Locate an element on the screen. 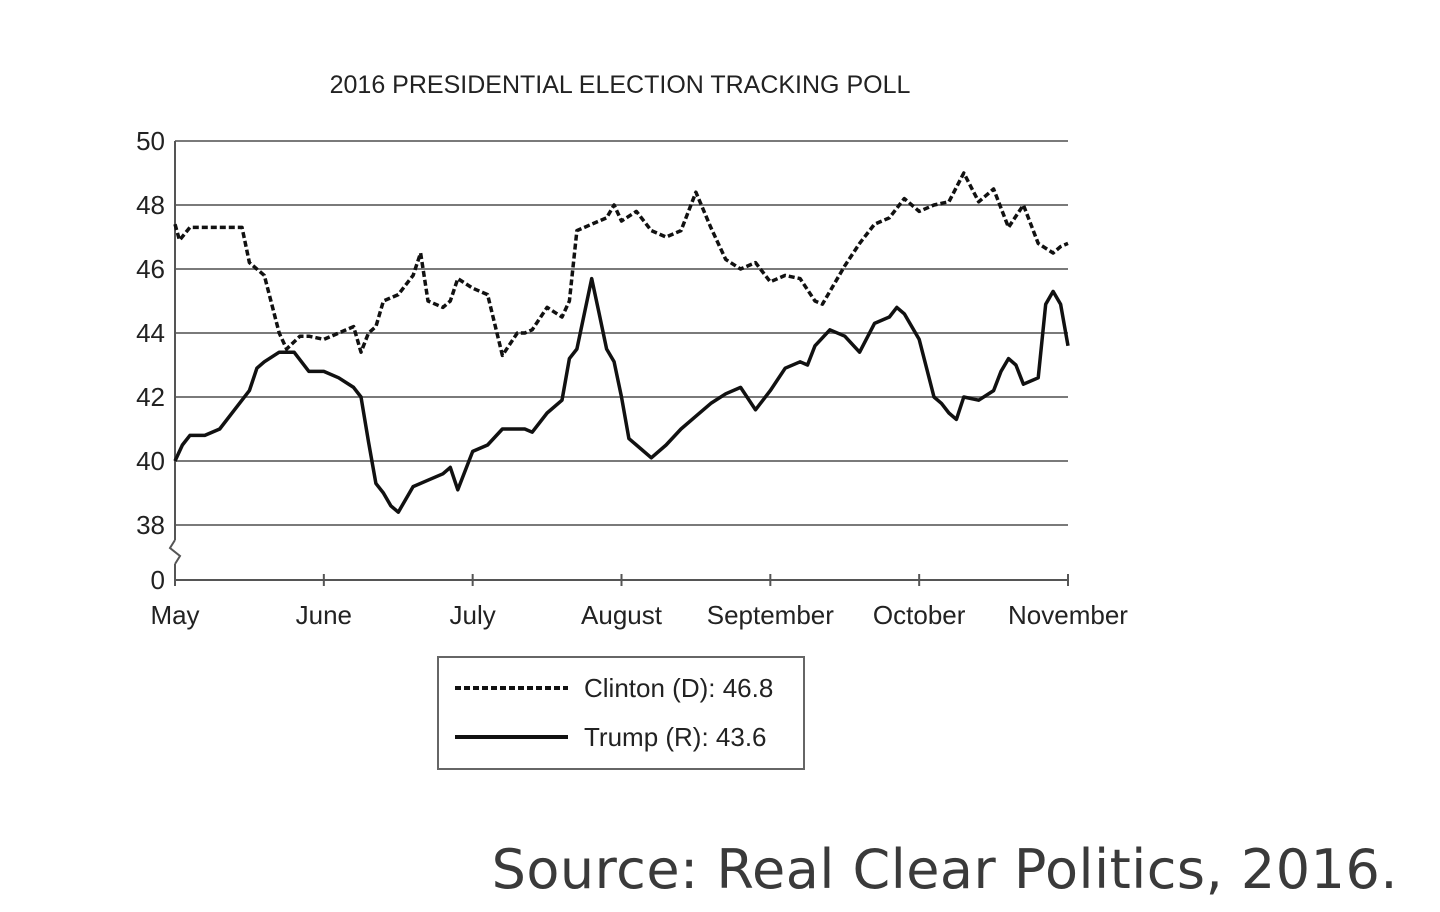  x-tick-label: October is located at coordinates (919, 615).